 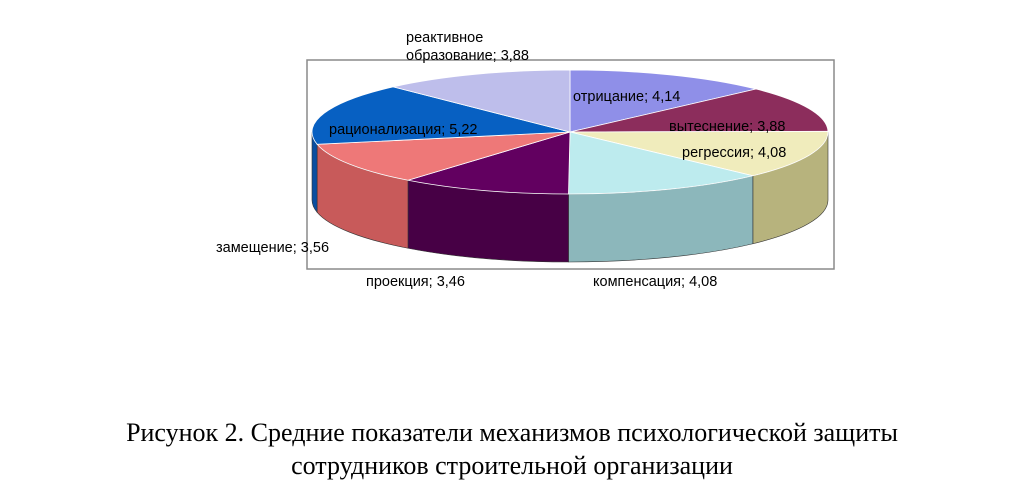 I want to click on pie-top, so click(x=570, y=132).